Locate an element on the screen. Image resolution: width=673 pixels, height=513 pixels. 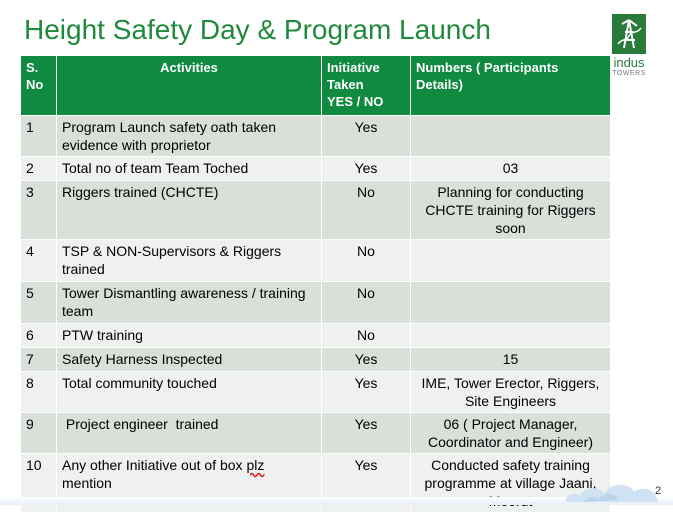
header-initiative-line2: Taken is located at coordinates (345, 84).